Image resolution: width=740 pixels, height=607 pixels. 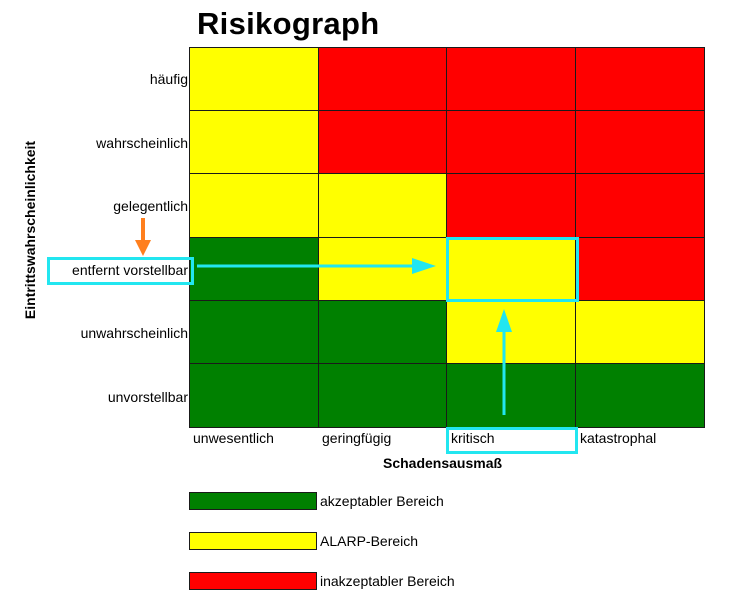 What do you see at coordinates (369, 541) in the screenshot?
I see `legend-label: ALARP-Bereich` at bounding box center [369, 541].